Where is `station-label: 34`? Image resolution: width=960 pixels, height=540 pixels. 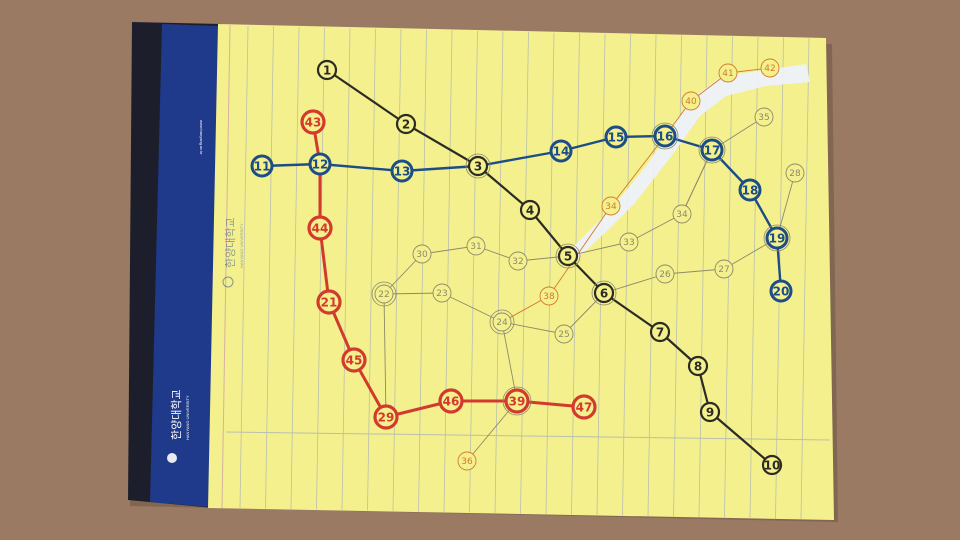 station-label: 34 is located at coordinates (611, 207).